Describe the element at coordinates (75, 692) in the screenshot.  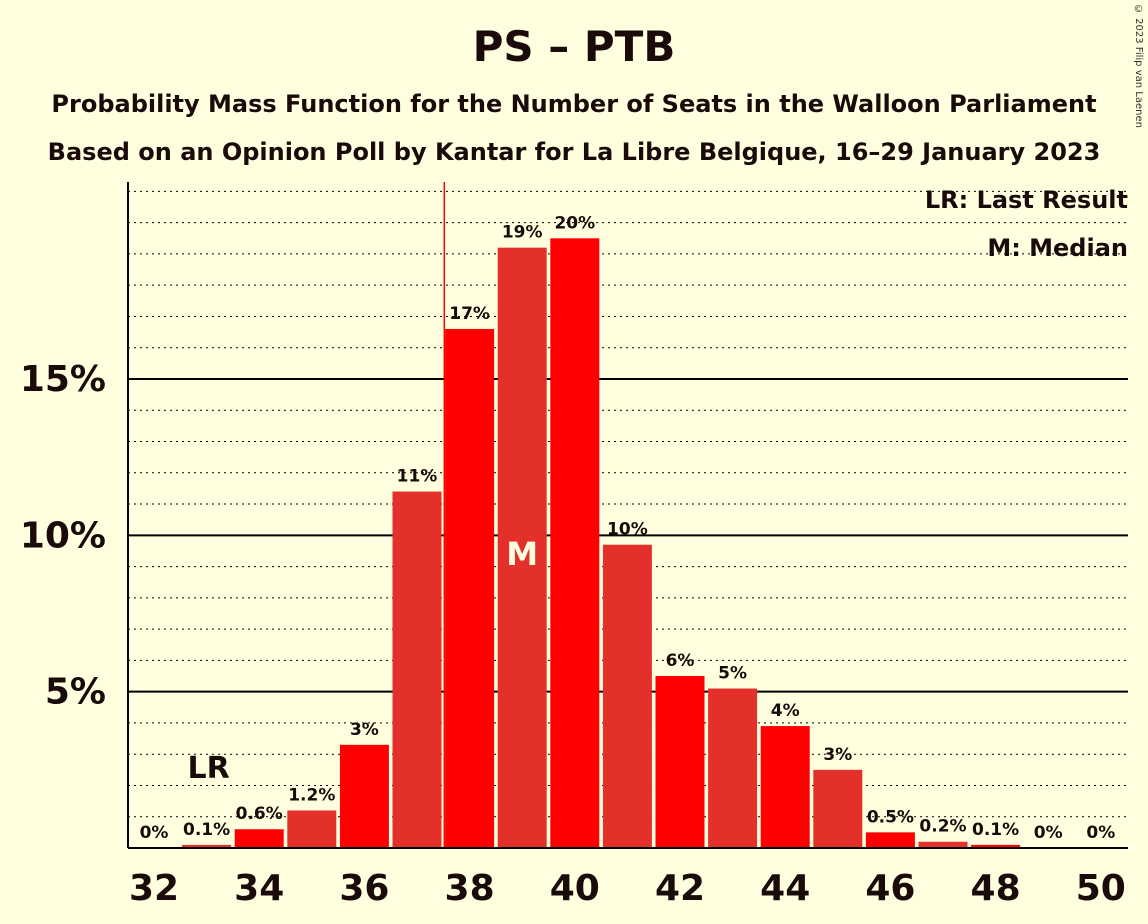
I see `y-tick-label: 5%` at that location.